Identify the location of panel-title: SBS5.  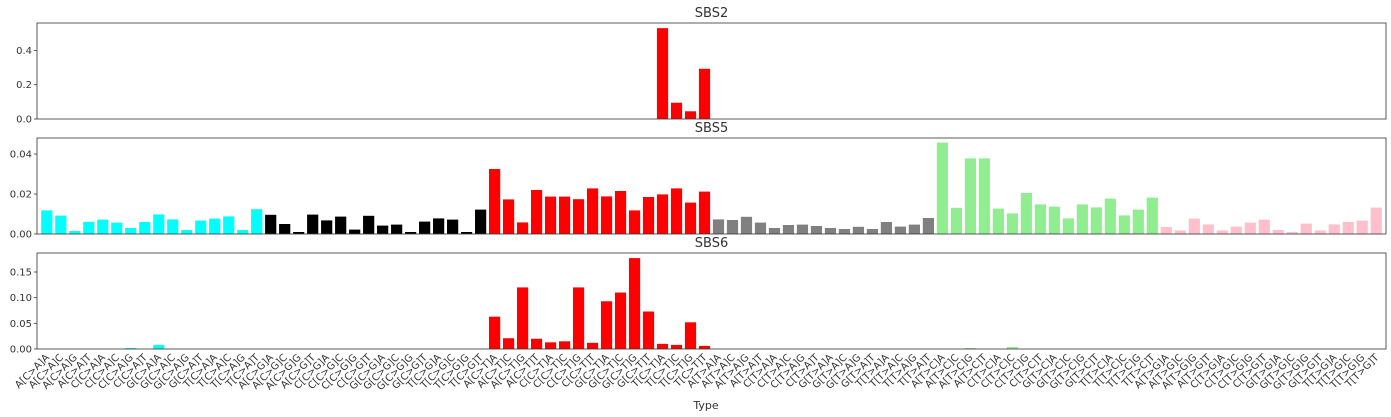
(711, 128).